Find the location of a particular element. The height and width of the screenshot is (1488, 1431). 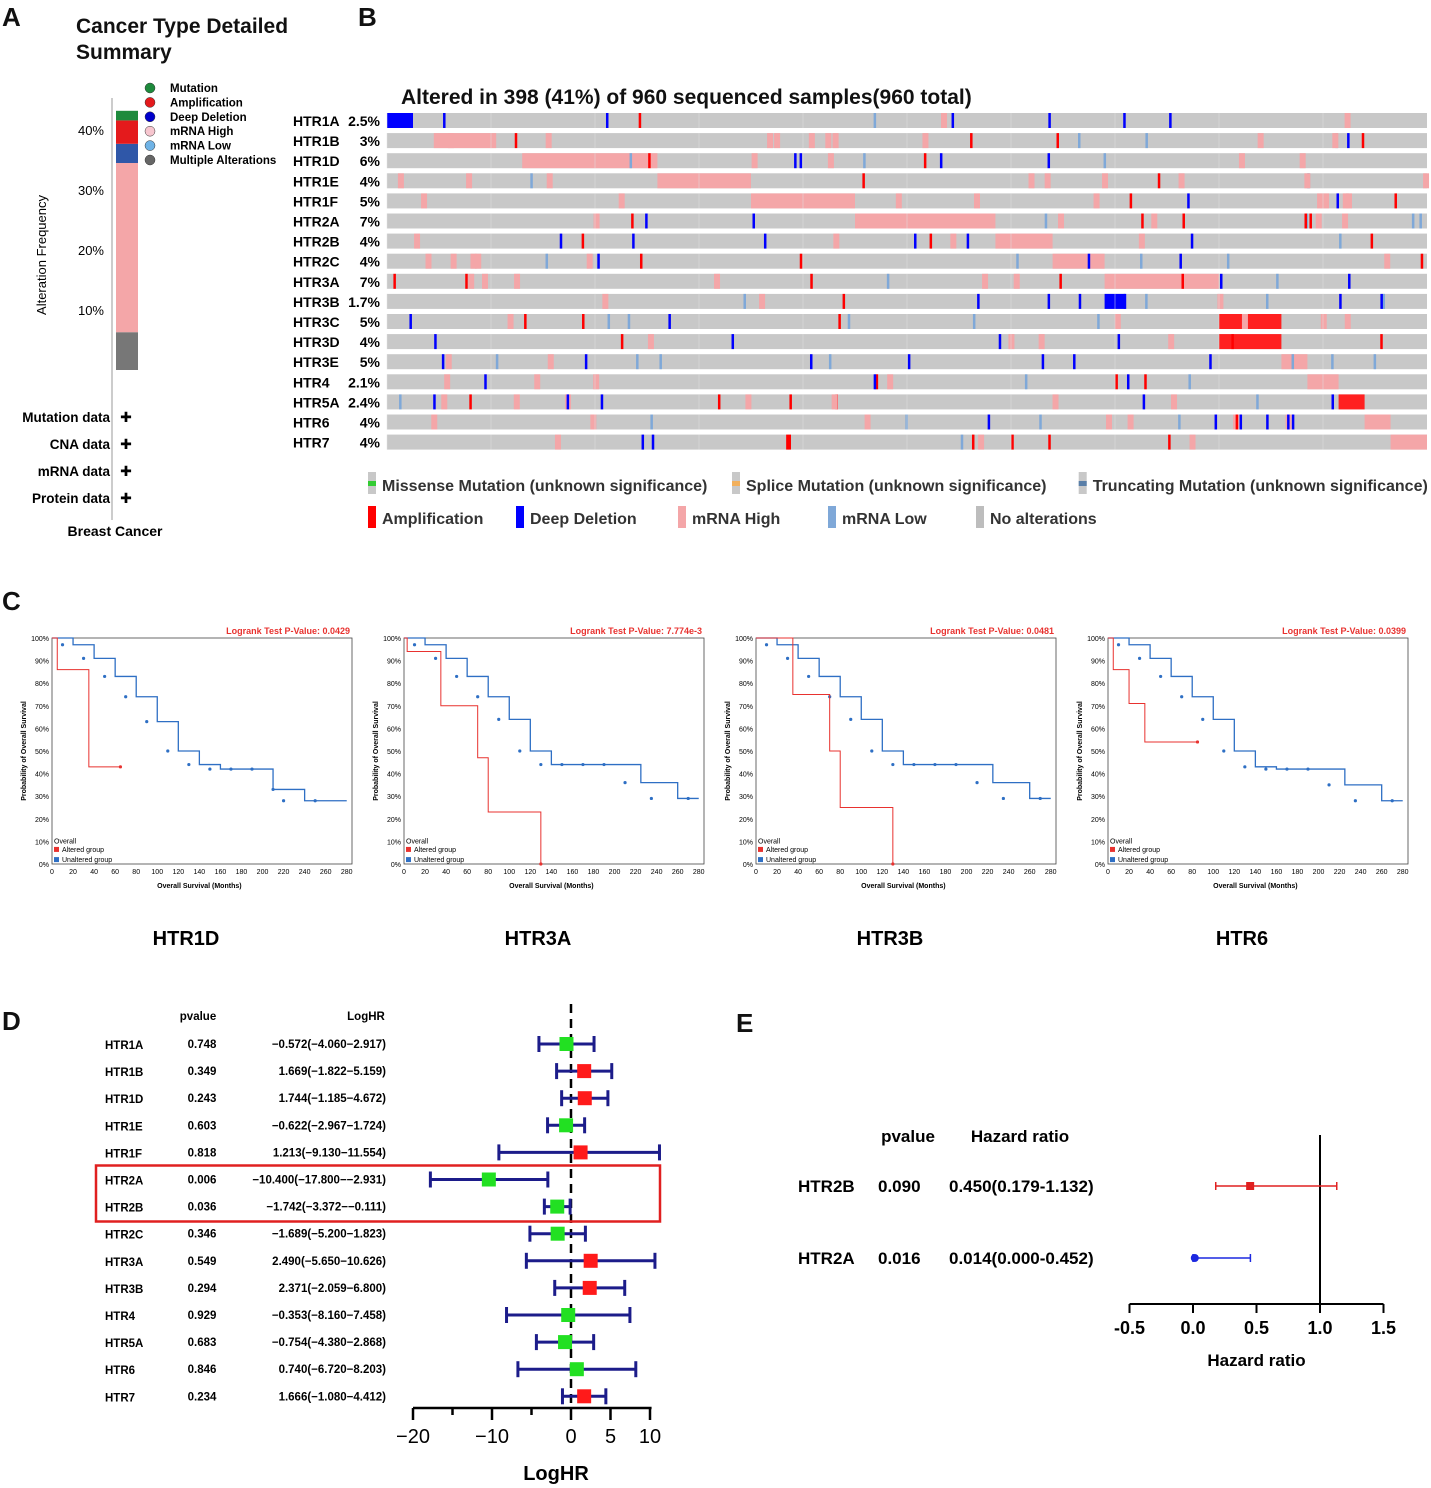

legend-label: Multiple Alterations is located at coordinates (223, 161).